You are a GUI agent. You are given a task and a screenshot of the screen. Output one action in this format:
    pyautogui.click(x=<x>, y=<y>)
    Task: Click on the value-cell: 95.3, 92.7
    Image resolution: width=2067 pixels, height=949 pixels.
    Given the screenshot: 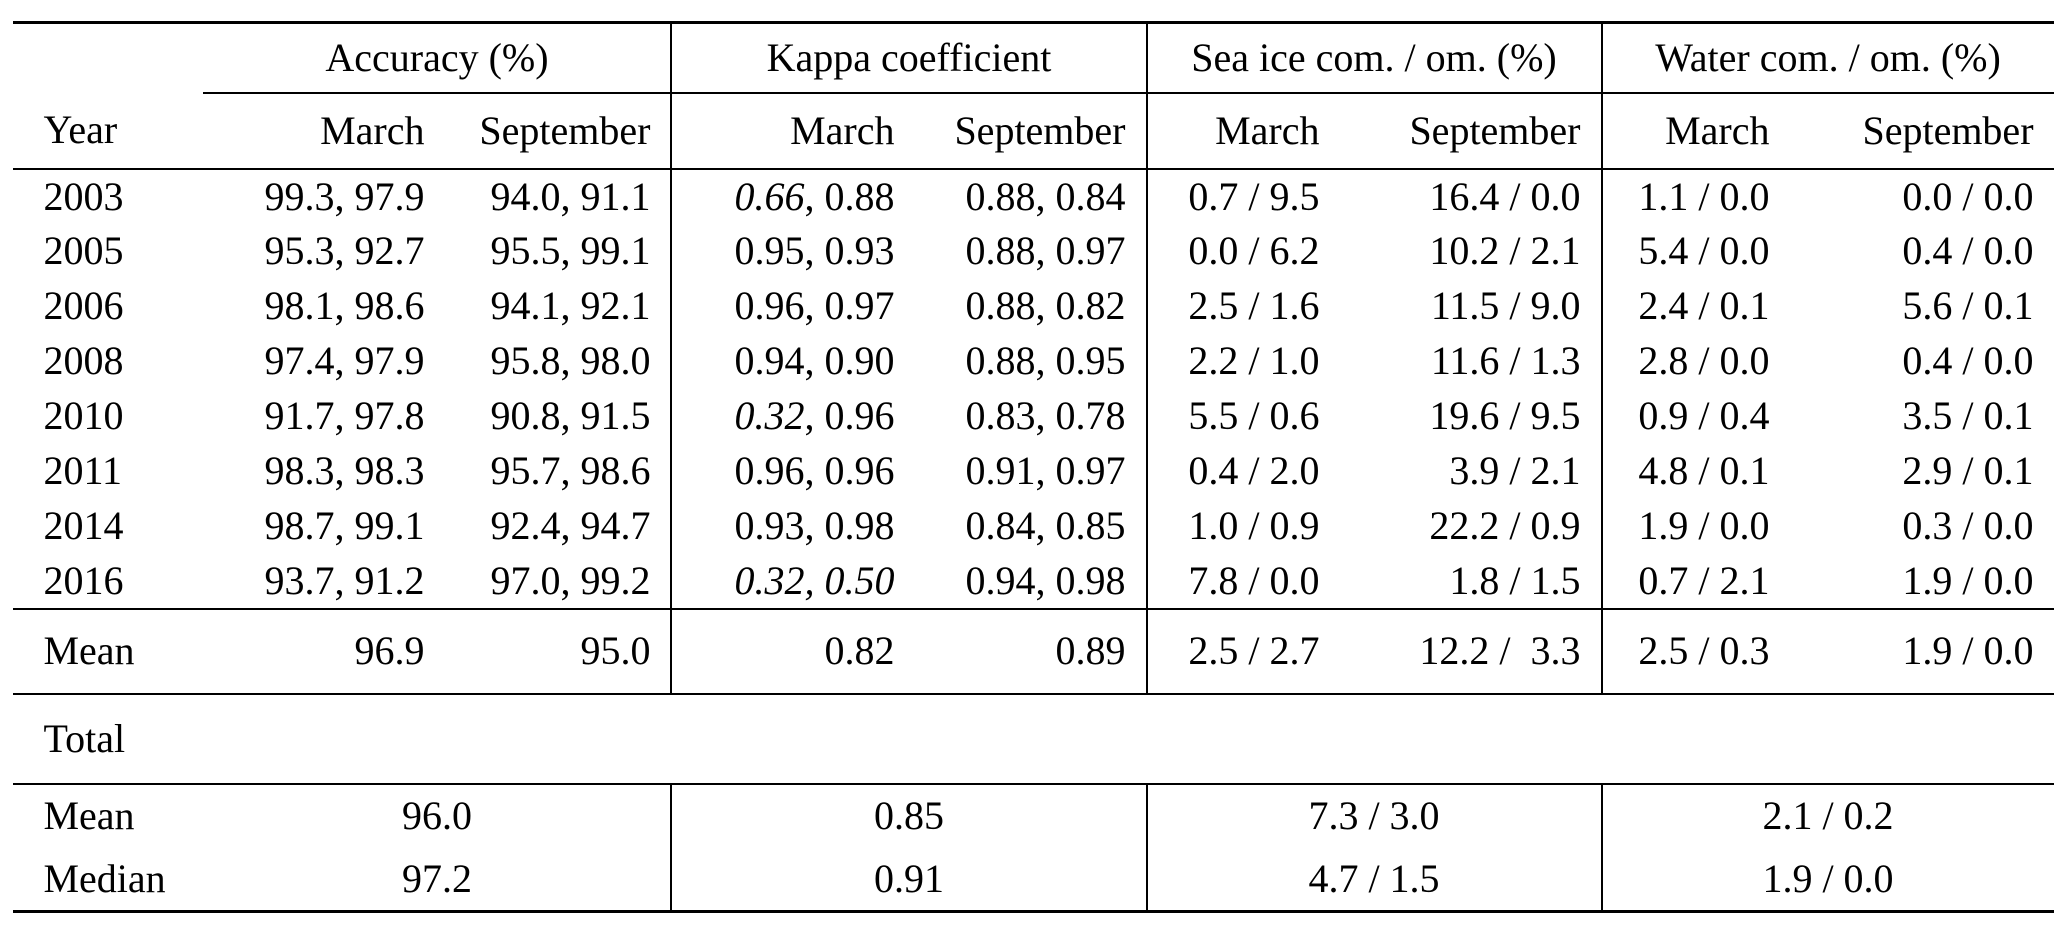 What is the action you would take?
    pyautogui.click(x=344, y=250)
    